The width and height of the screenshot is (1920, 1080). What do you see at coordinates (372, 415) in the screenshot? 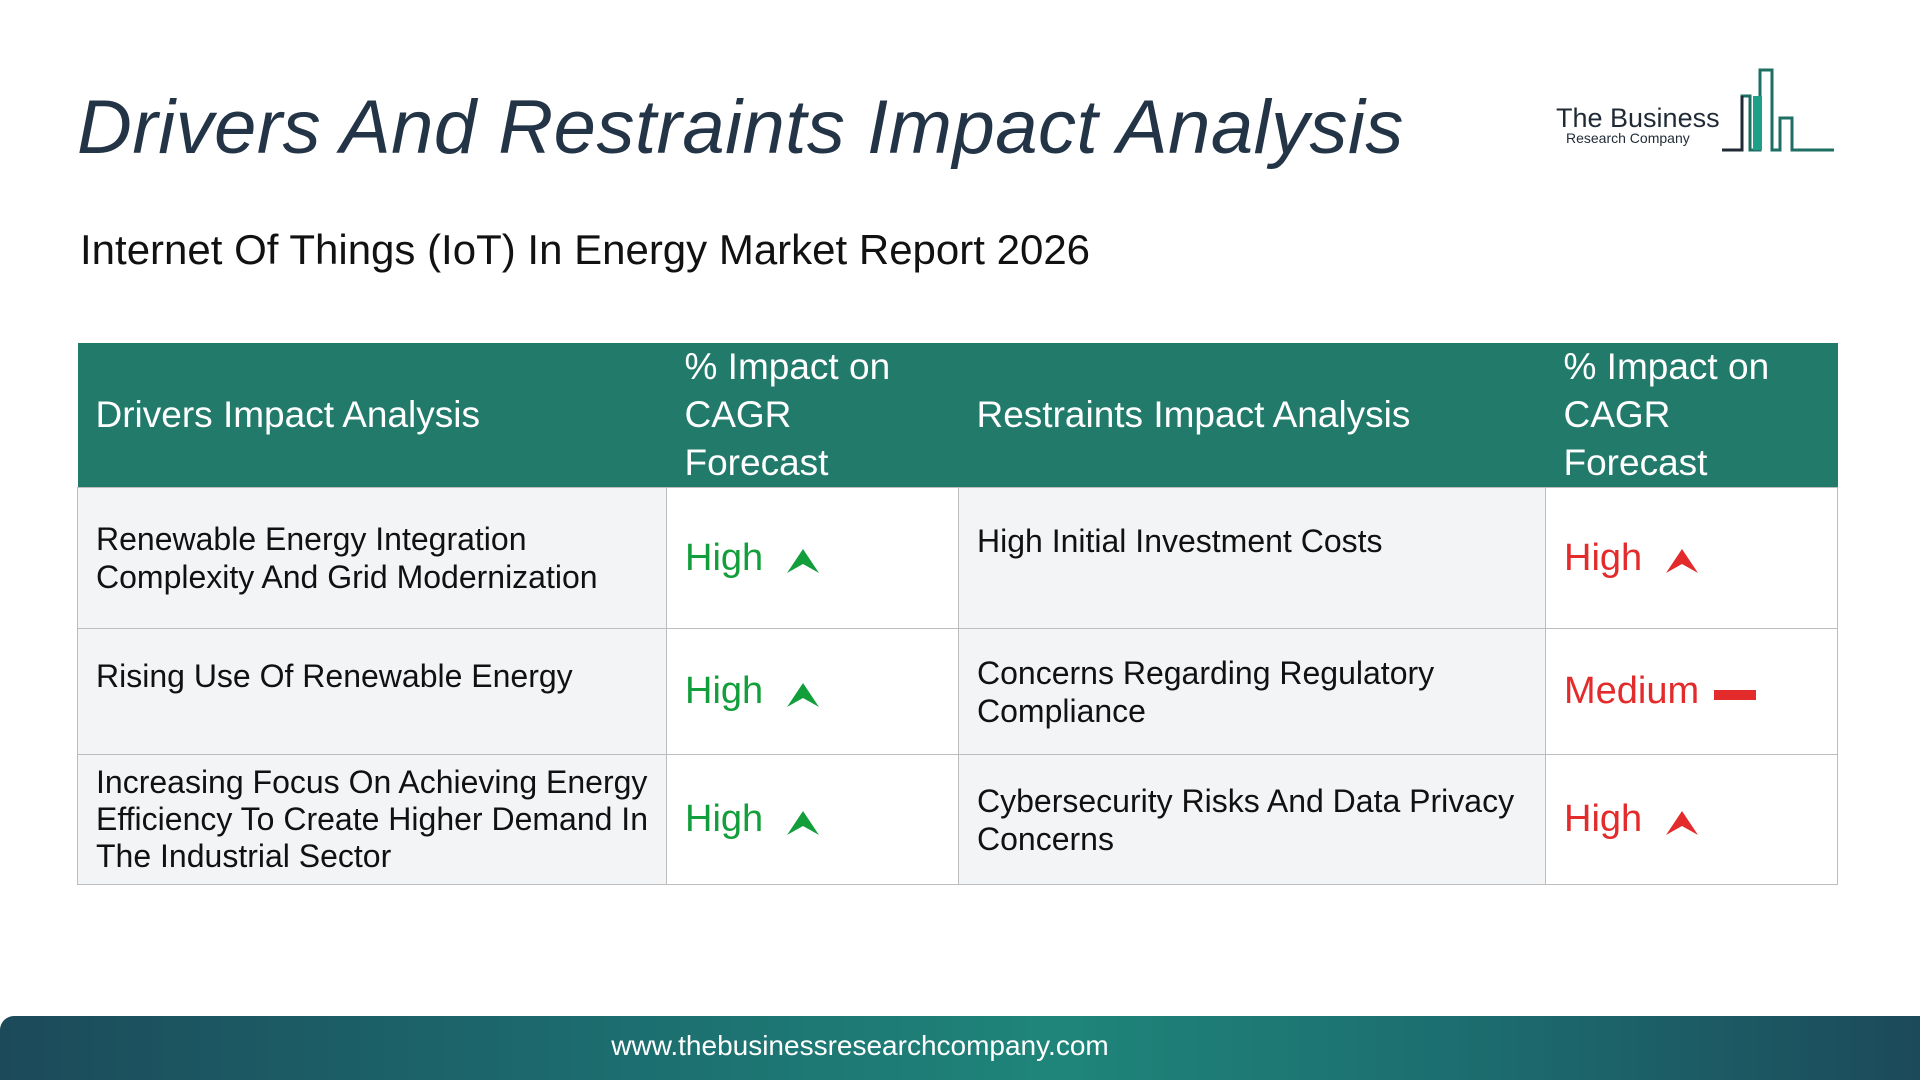
I see `header-drivers: Drivers Impact Analysis` at bounding box center [372, 415].